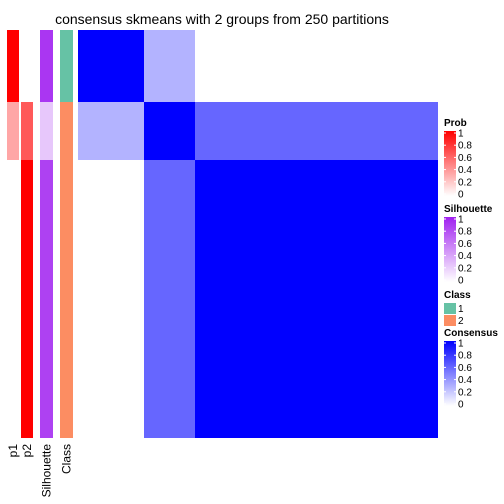 This screenshot has width=504, height=504. Describe the element at coordinates (27, 131) in the screenshot. I see `p2-cell-B` at that location.